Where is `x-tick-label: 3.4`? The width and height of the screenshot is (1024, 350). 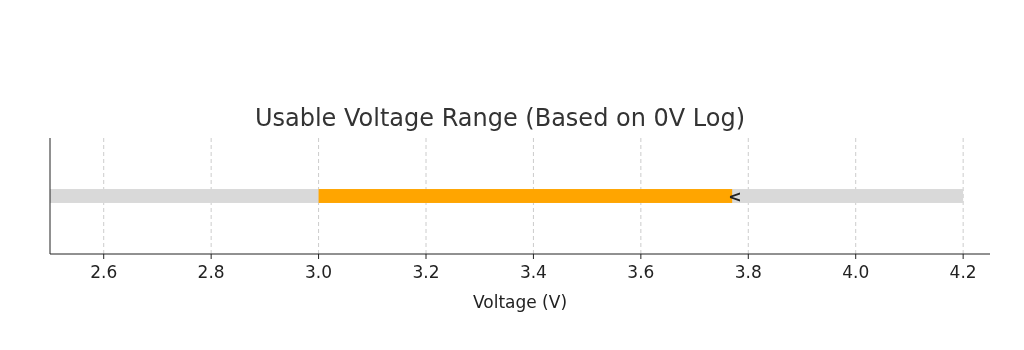
x-tick-label: 3.4 is located at coordinates (533, 272).